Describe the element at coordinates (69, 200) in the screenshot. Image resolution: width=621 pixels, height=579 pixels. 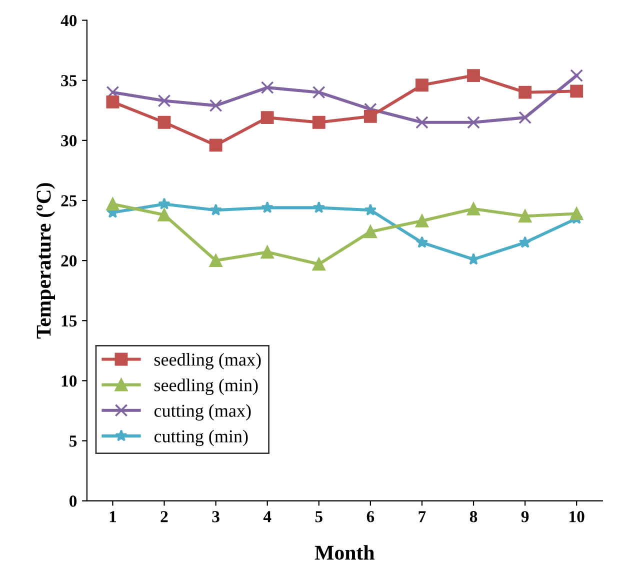
I see `y-tick-label: 25` at that location.